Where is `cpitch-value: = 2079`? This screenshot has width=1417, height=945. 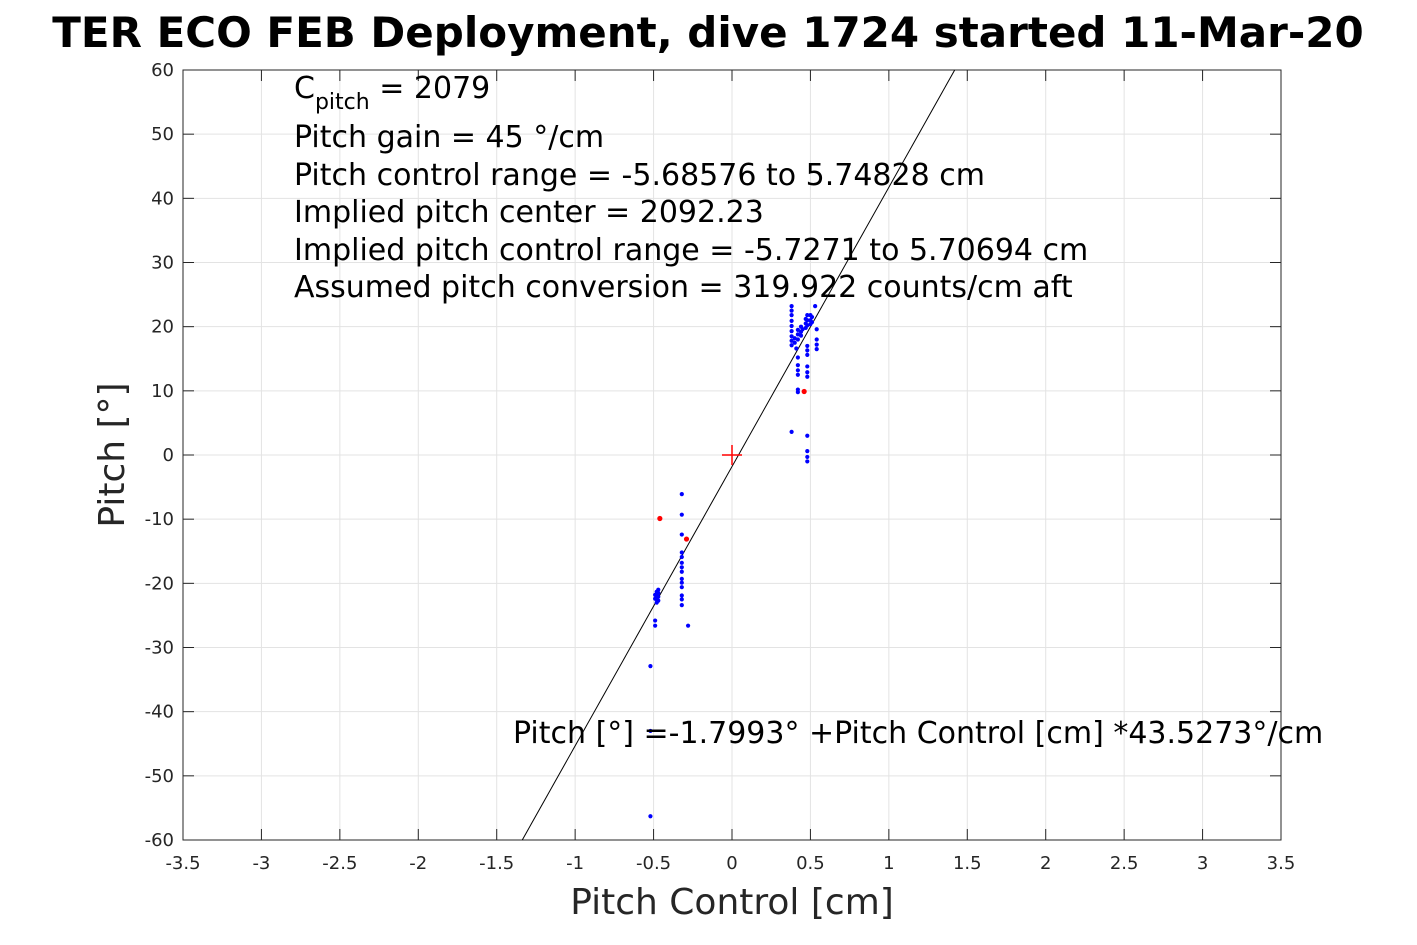 cpitch-value: = 2079 is located at coordinates (430, 88).